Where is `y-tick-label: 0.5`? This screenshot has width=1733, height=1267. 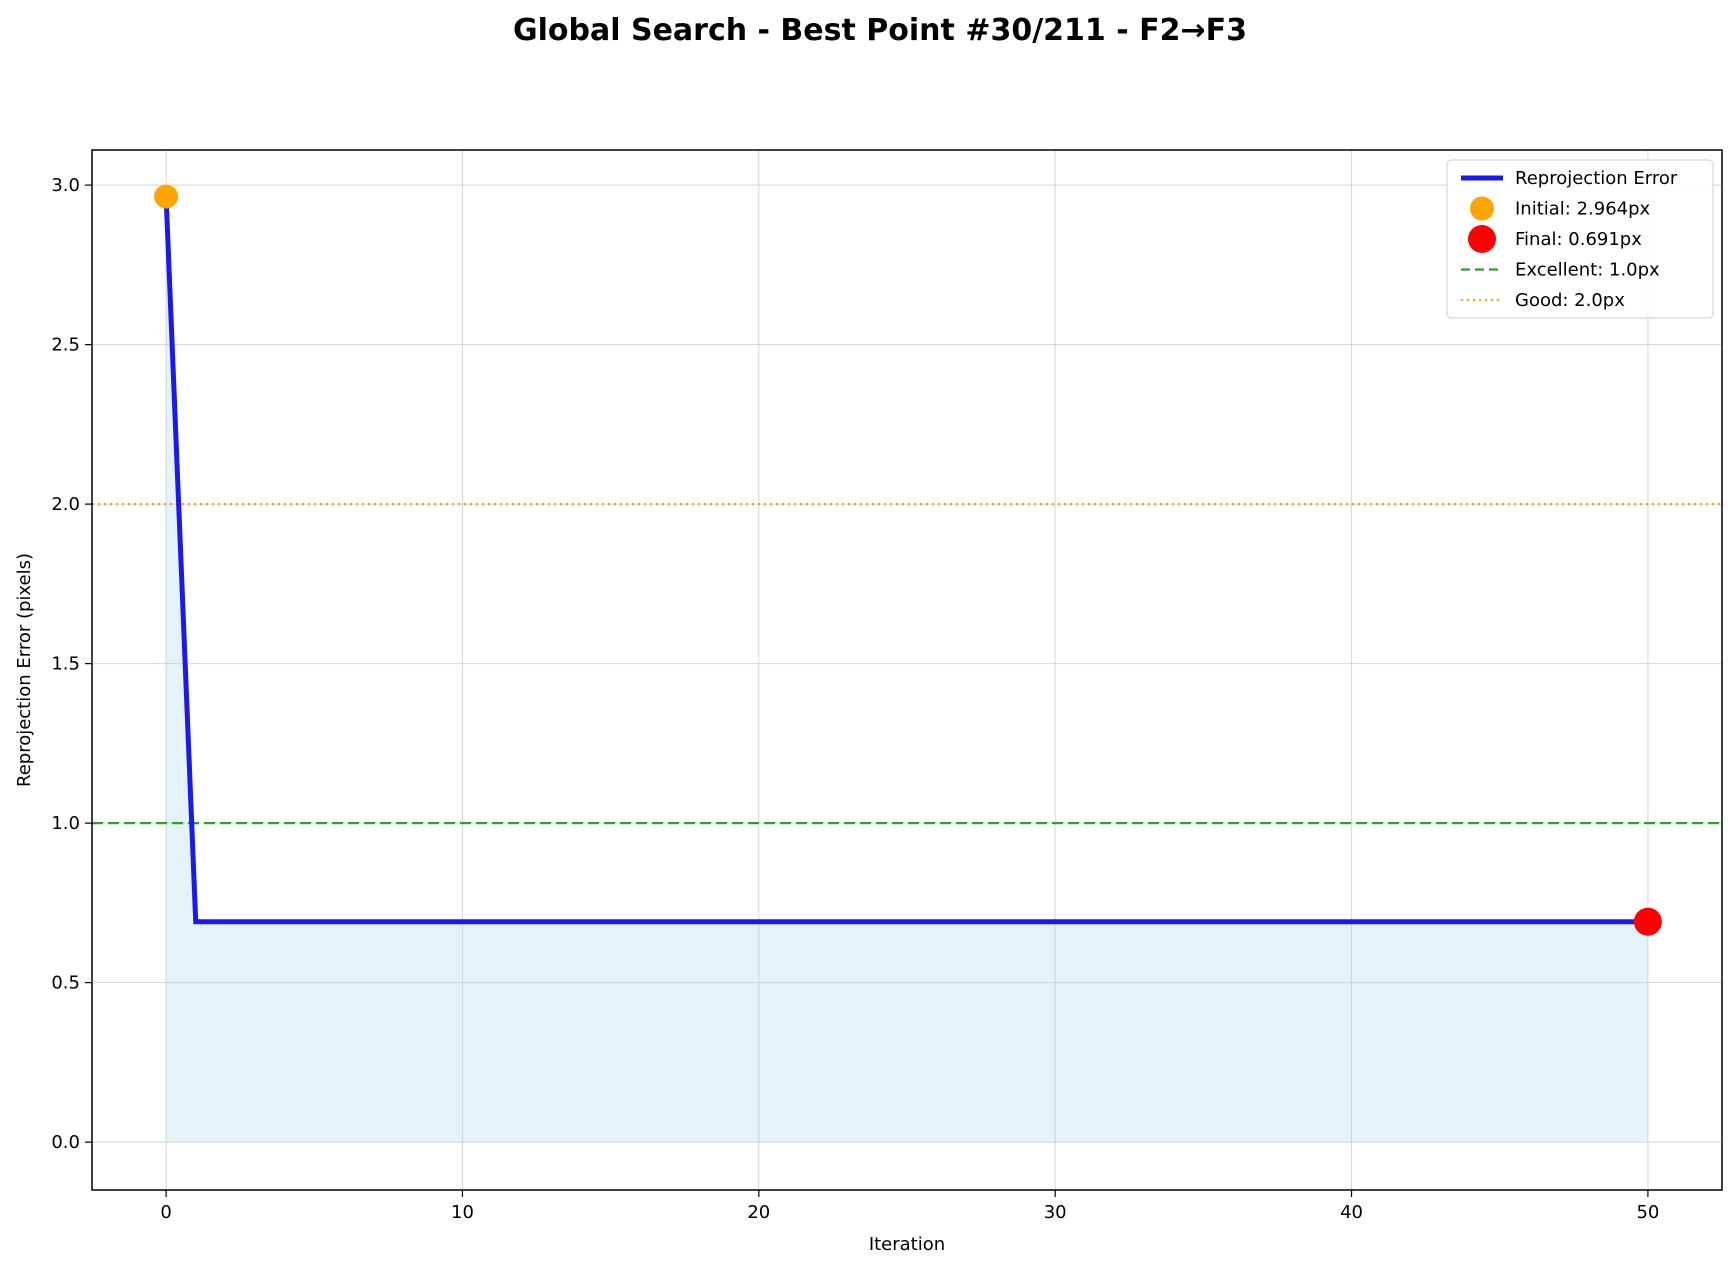
y-tick-label: 0.5 is located at coordinates (65, 983).